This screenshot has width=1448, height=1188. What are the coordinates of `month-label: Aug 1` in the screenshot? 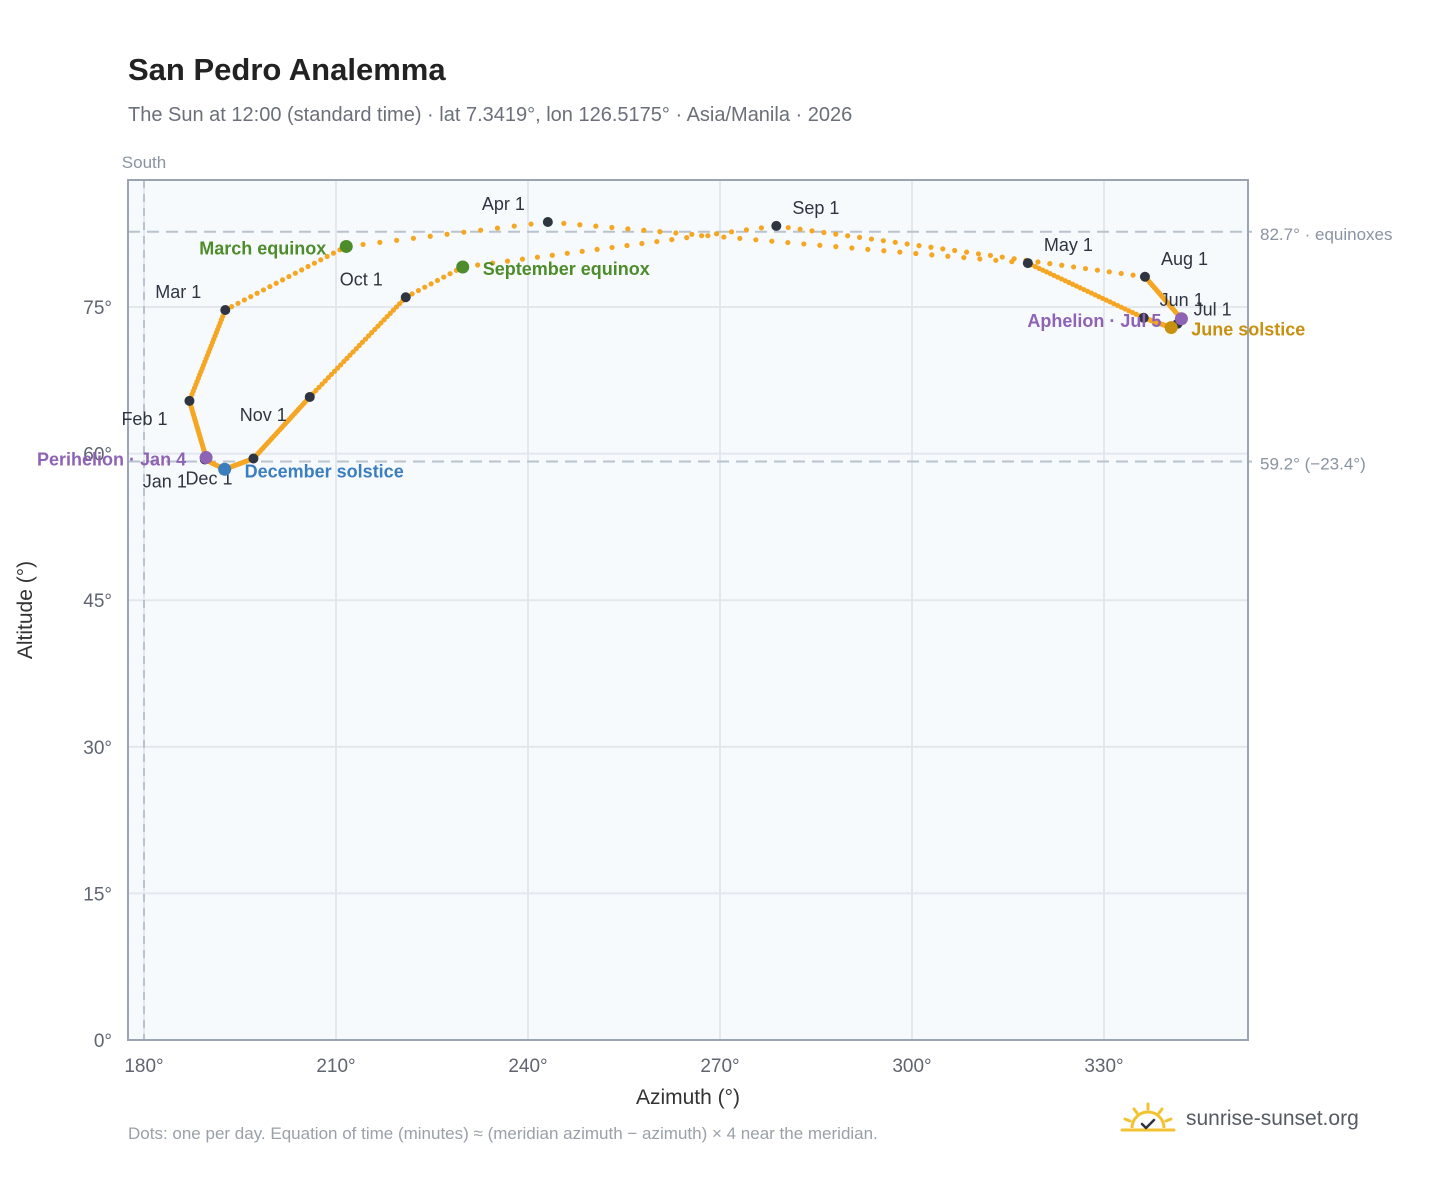 It's located at (1184, 259).